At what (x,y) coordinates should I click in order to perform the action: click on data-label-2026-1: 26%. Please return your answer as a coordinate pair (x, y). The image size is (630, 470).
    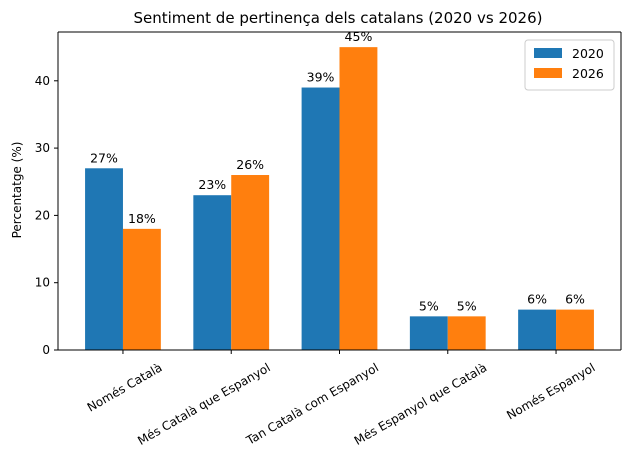
    Looking at the image, I should click on (250, 164).